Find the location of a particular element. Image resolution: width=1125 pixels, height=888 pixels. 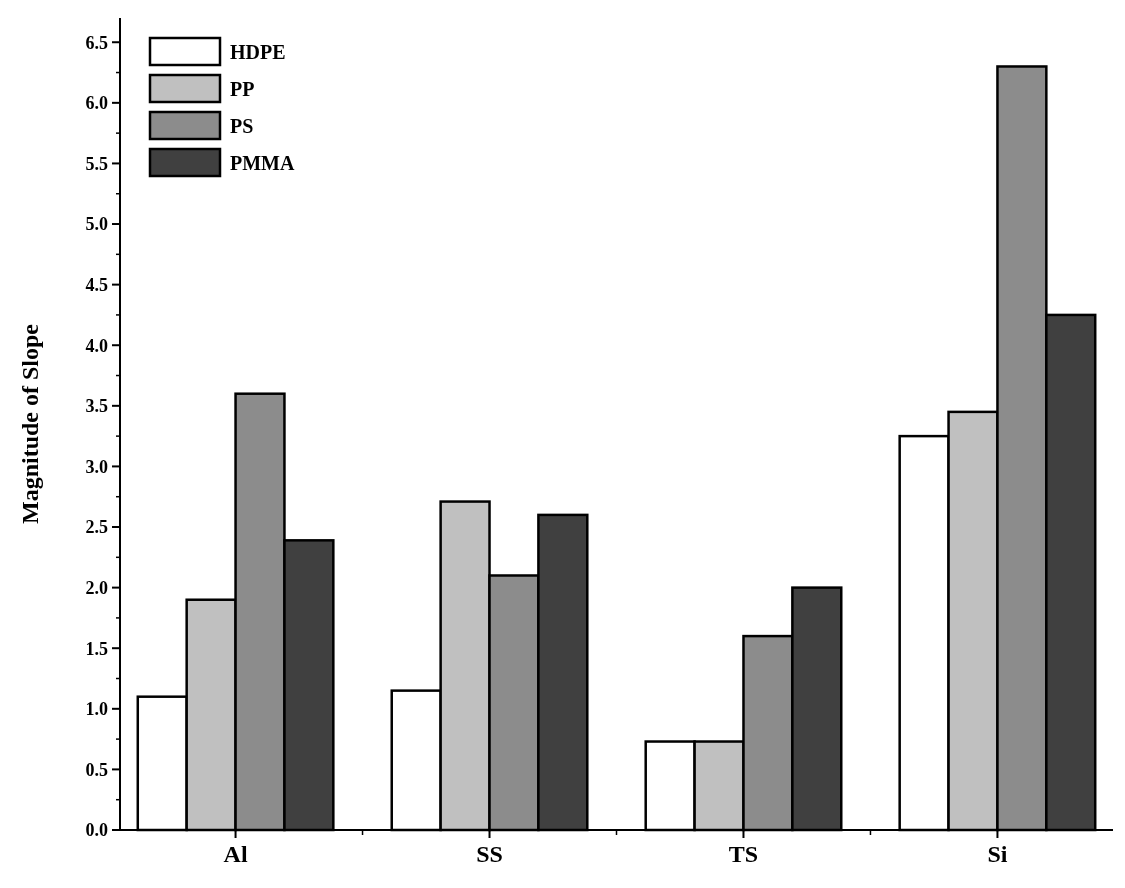

y-axis-title: Magnitude of Slope is located at coordinates (30, 424).